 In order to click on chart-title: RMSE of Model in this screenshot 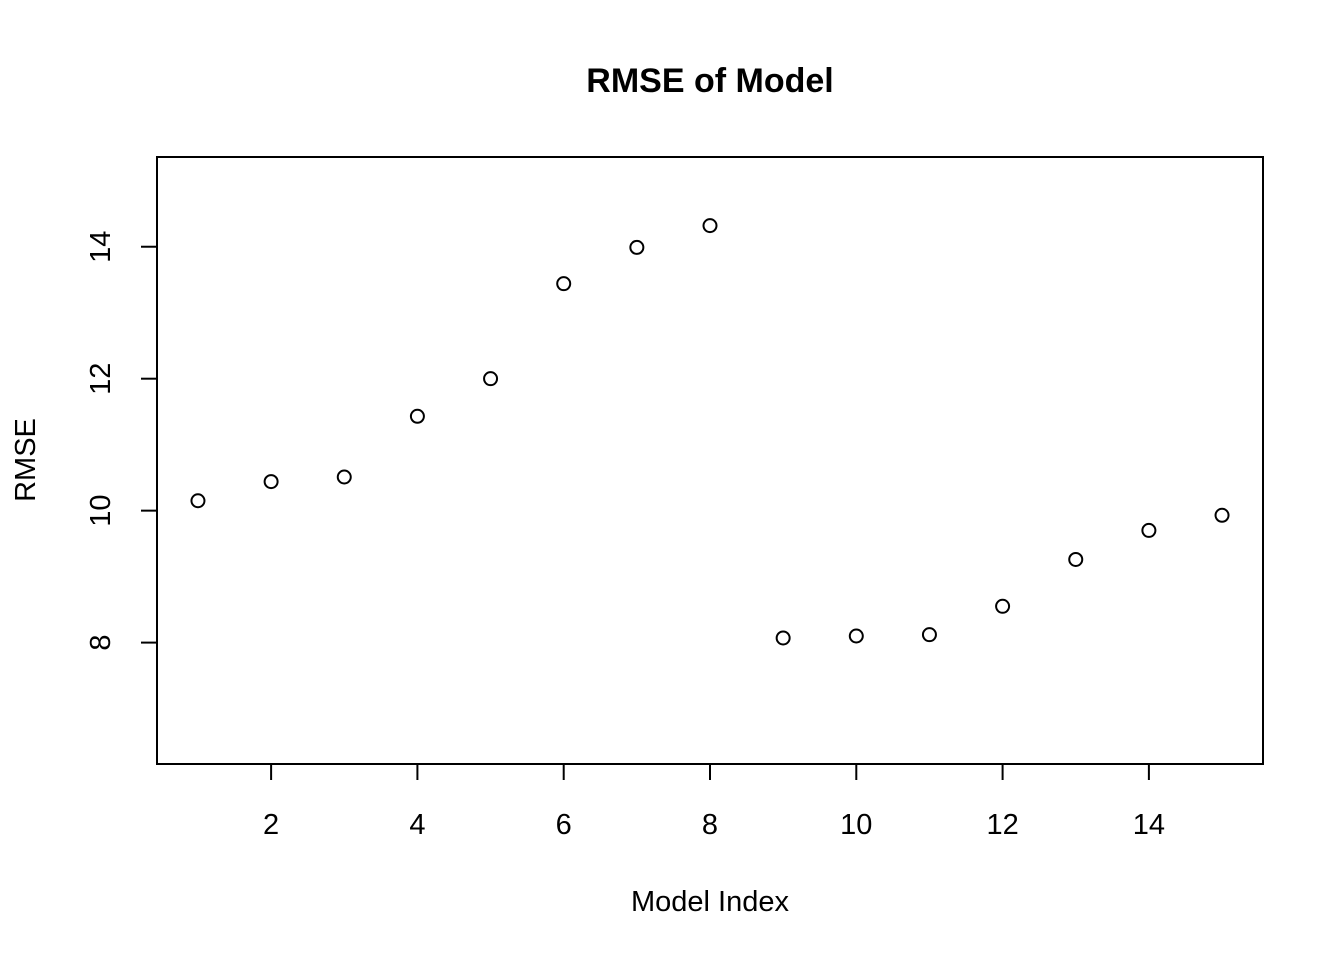, I will do `click(709, 81)`.